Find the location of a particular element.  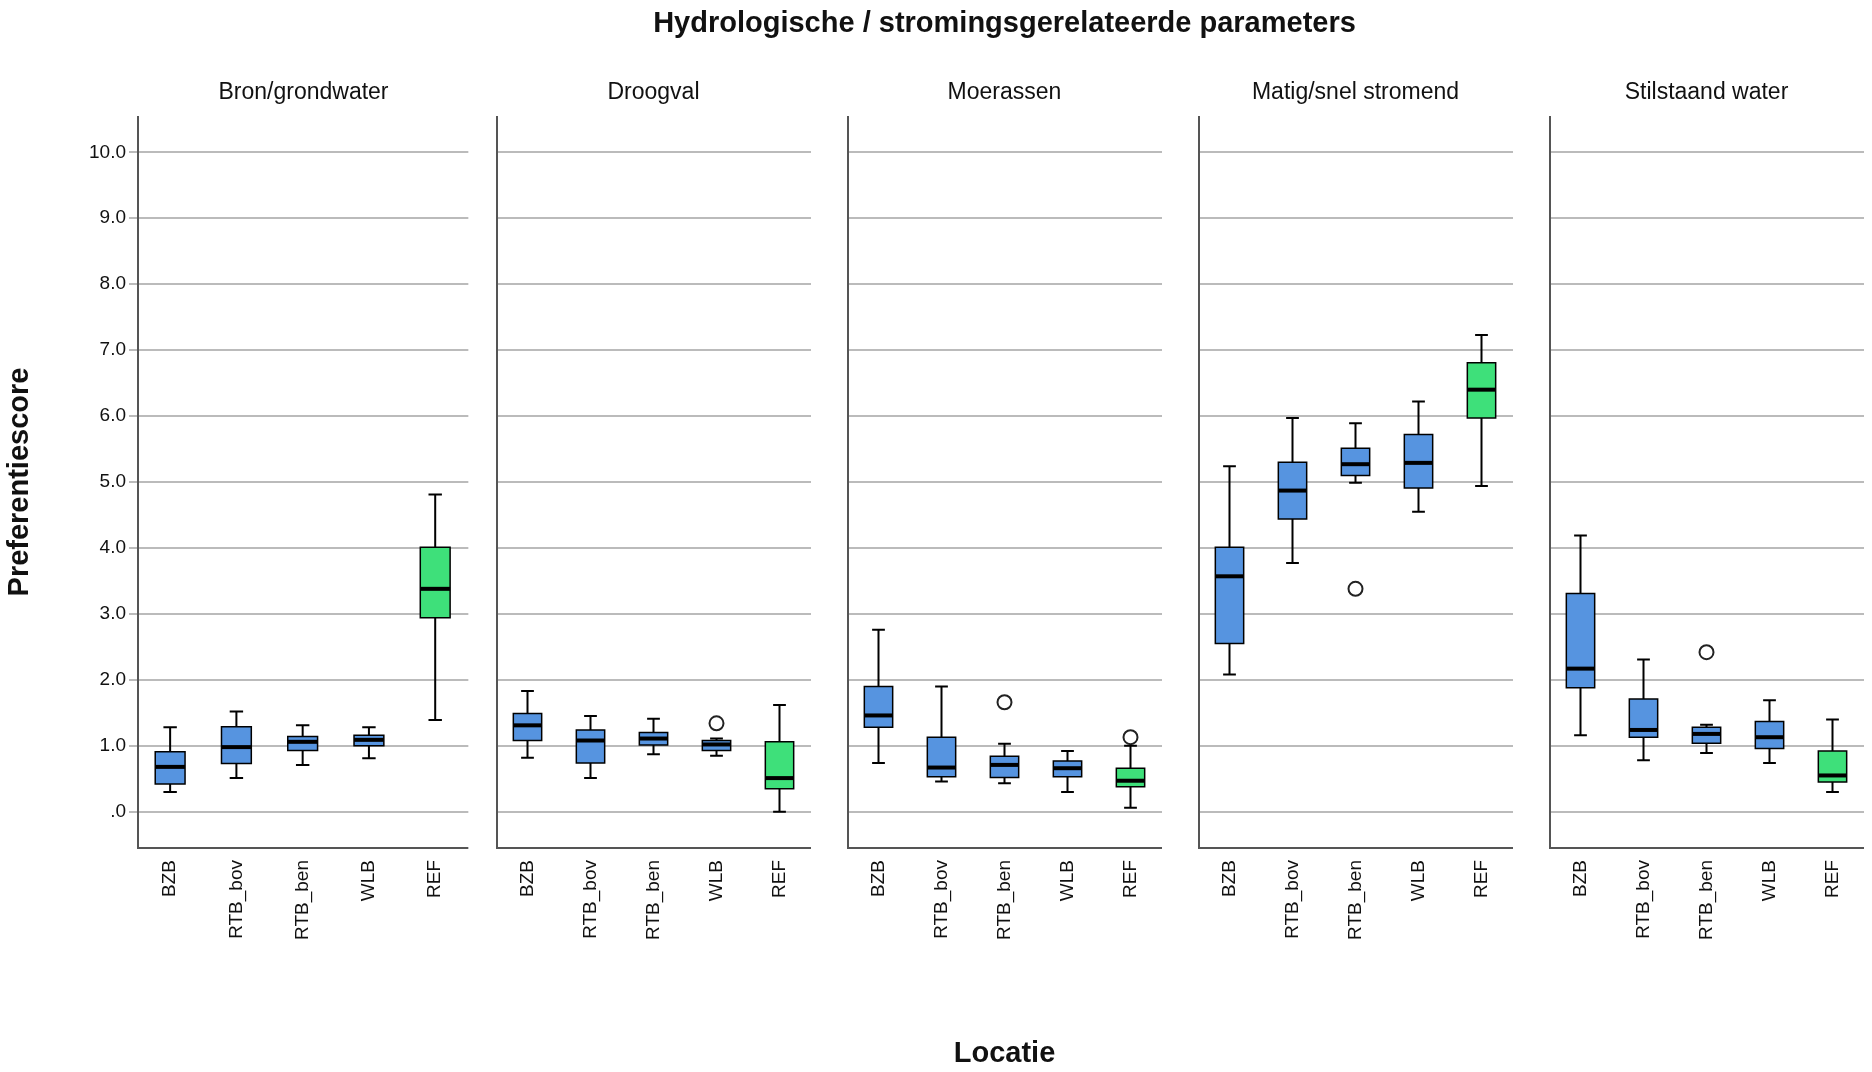

y-tick-label: 1.0 is located at coordinates (112, 745).